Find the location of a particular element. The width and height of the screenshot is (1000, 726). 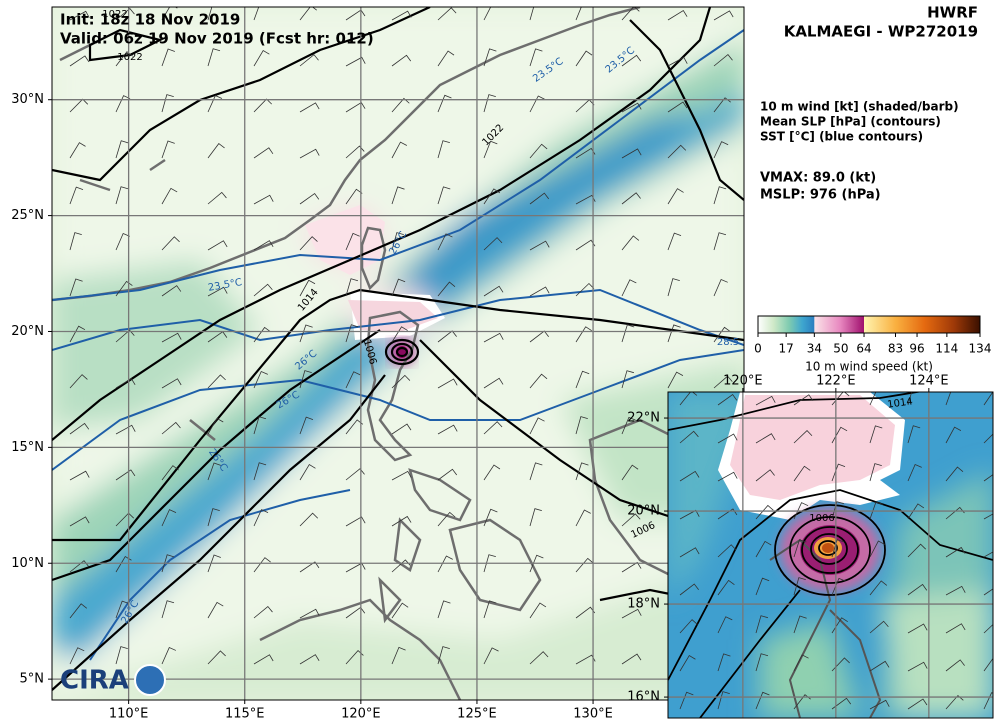

y-tick-label: 18°N is located at coordinates (643, 604).